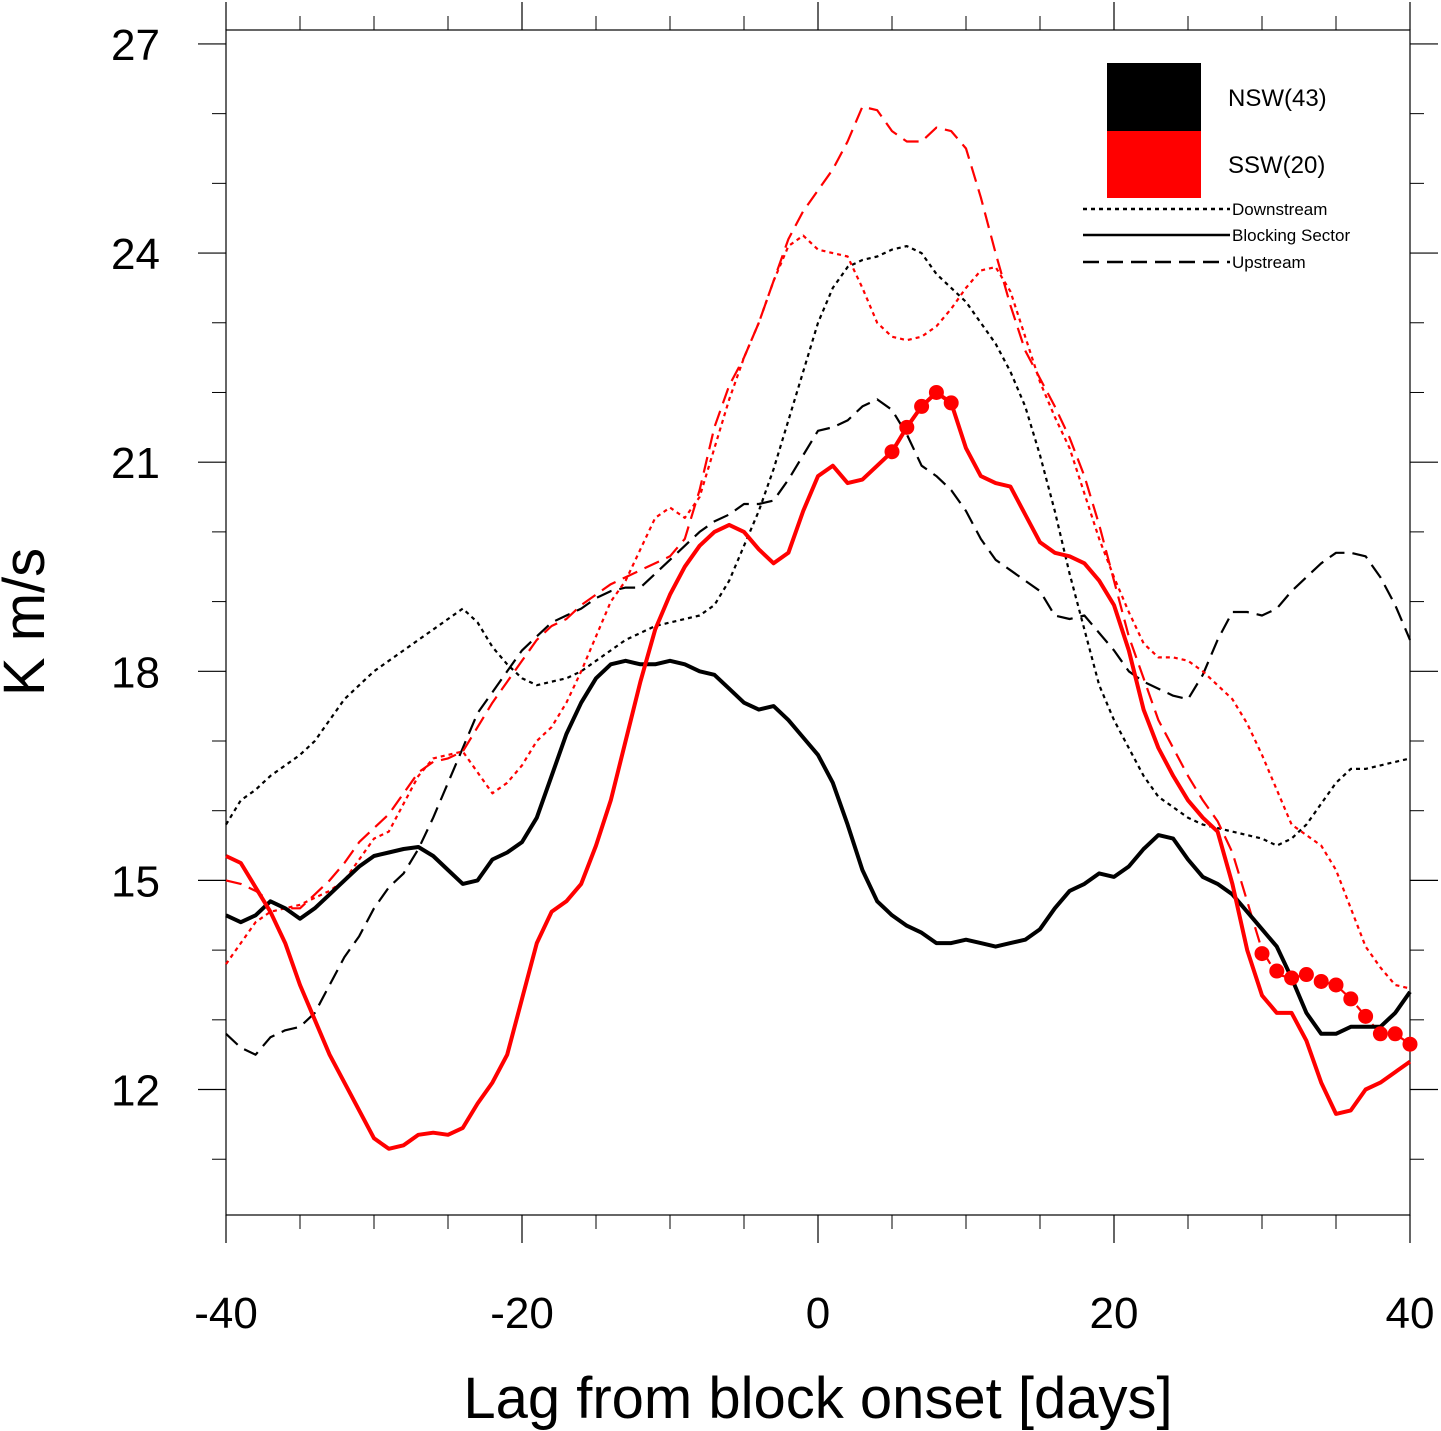  Describe the element at coordinates (135, 254) in the screenshot. I see `y-tick-label: 24` at that location.